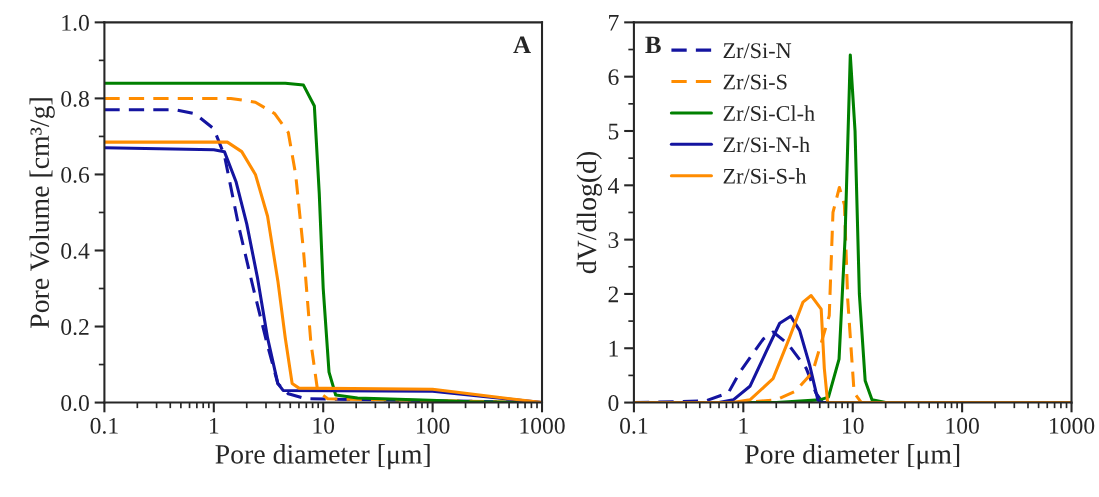 This screenshot has width=1099, height=497. Describe the element at coordinates (755, 82) in the screenshot. I see `legend-label: Zr/Si-S` at that location.